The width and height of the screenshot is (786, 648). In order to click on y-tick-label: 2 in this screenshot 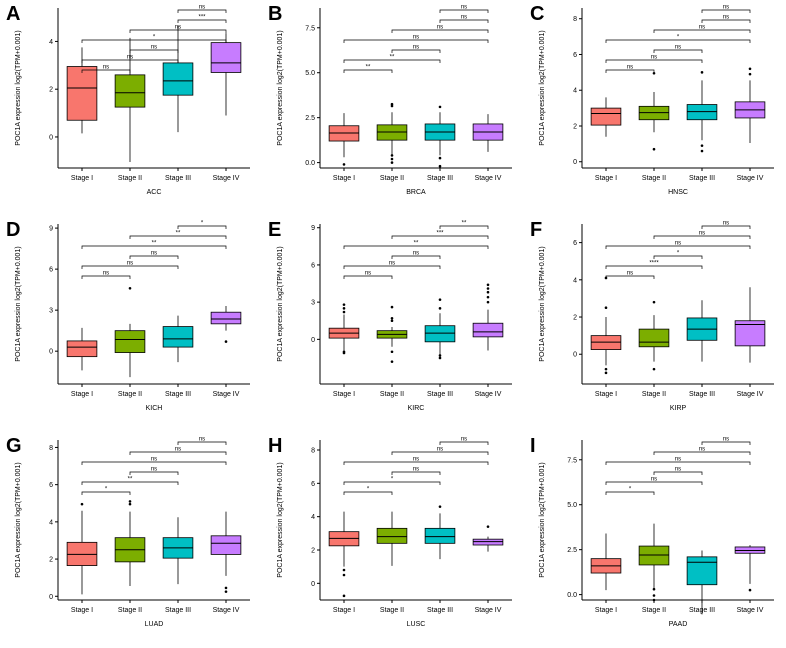, I will do `click(575, 126)`.